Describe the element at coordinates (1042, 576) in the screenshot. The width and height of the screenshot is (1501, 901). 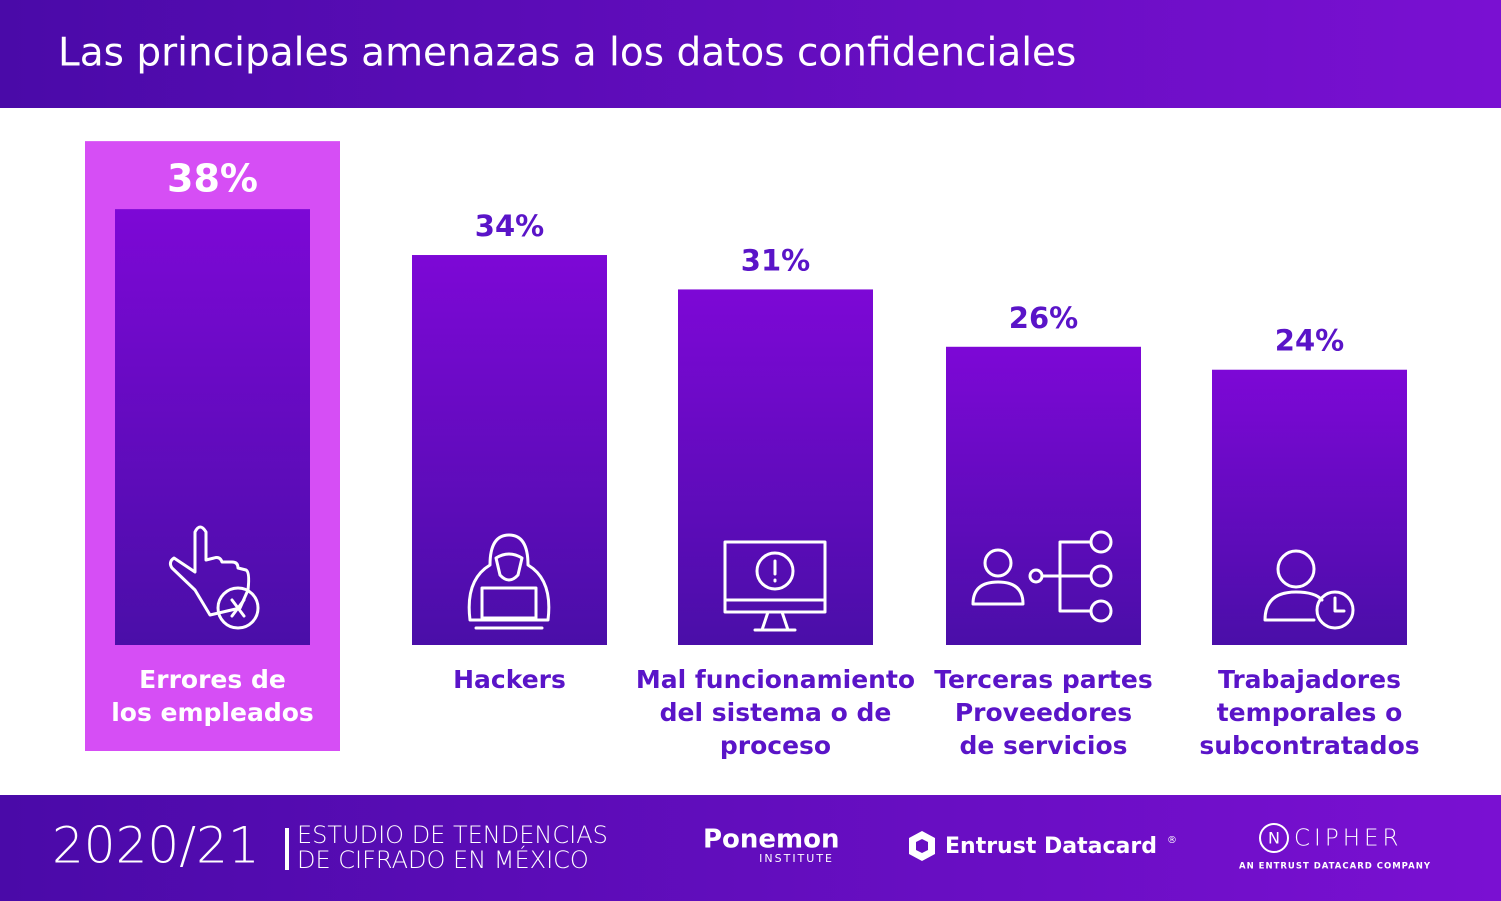
I see `icon-network` at that location.